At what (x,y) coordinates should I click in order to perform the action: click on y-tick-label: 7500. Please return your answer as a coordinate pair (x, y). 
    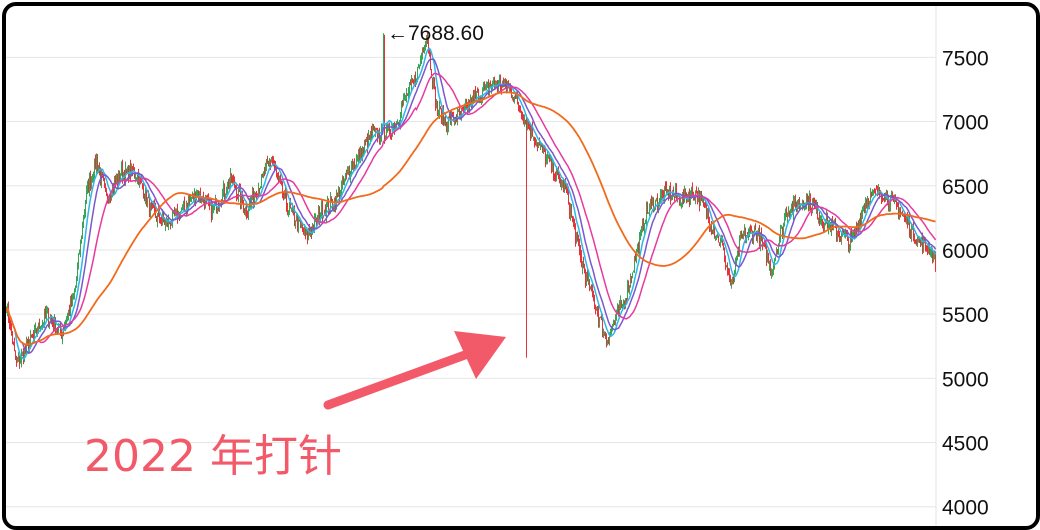
    Looking at the image, I should click on (965, 58).